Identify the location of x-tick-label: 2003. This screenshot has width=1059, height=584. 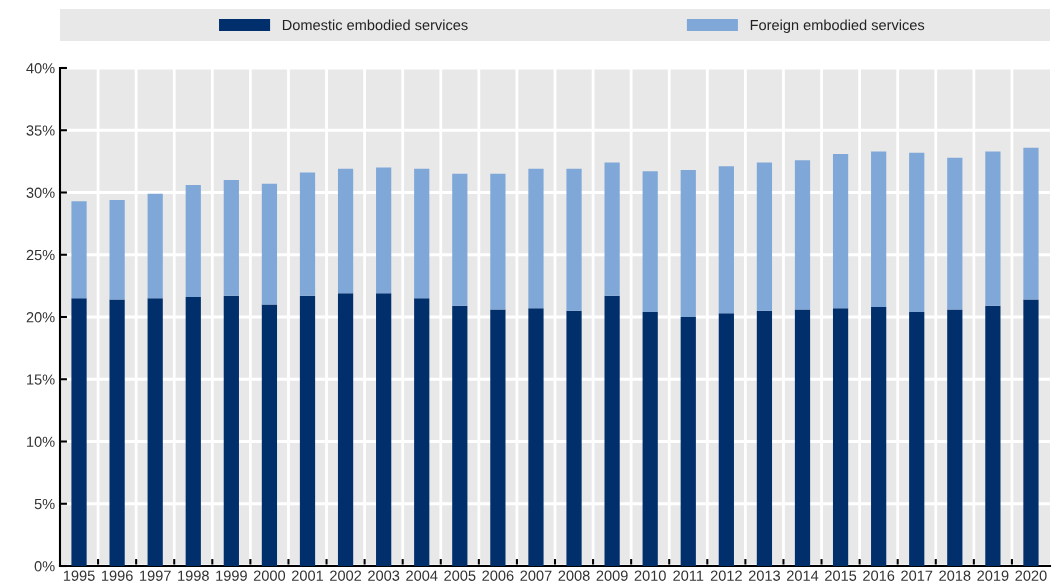
(384, 575).